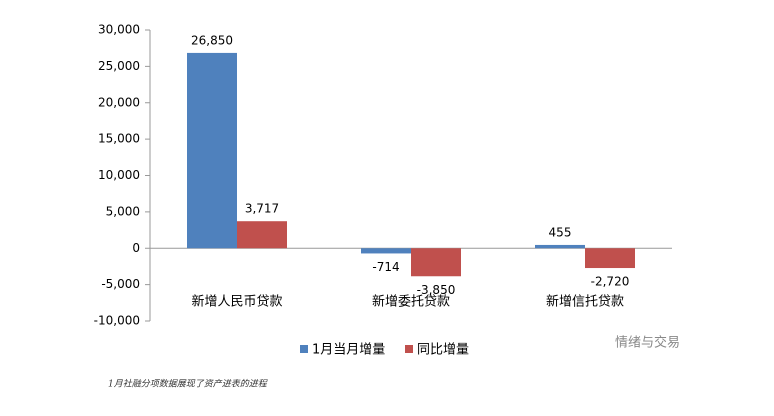 Image resolution: width=774 pixels, height=416 pixels. I want to click on legend-label: 1月当月增量, so click(348, 350).